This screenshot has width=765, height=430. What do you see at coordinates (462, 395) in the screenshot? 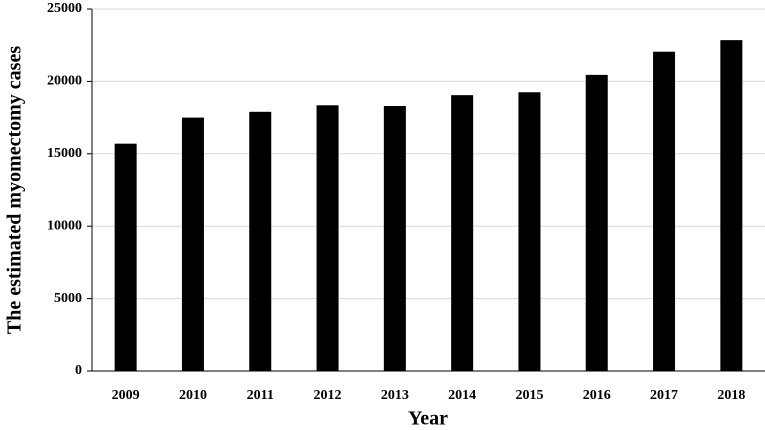
I see `x-tick-label: 2014` at bounding box center [462, 395].